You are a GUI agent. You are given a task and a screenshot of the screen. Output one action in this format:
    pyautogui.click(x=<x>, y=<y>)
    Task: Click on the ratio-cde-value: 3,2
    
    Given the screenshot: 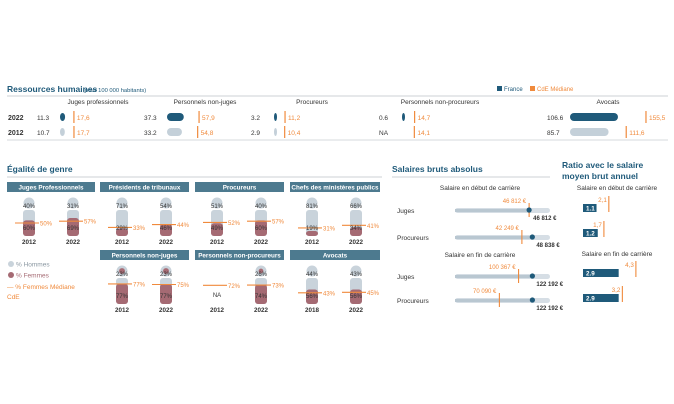 What is the action you would take?
    pyautogui.click(x=616, y=290)
    